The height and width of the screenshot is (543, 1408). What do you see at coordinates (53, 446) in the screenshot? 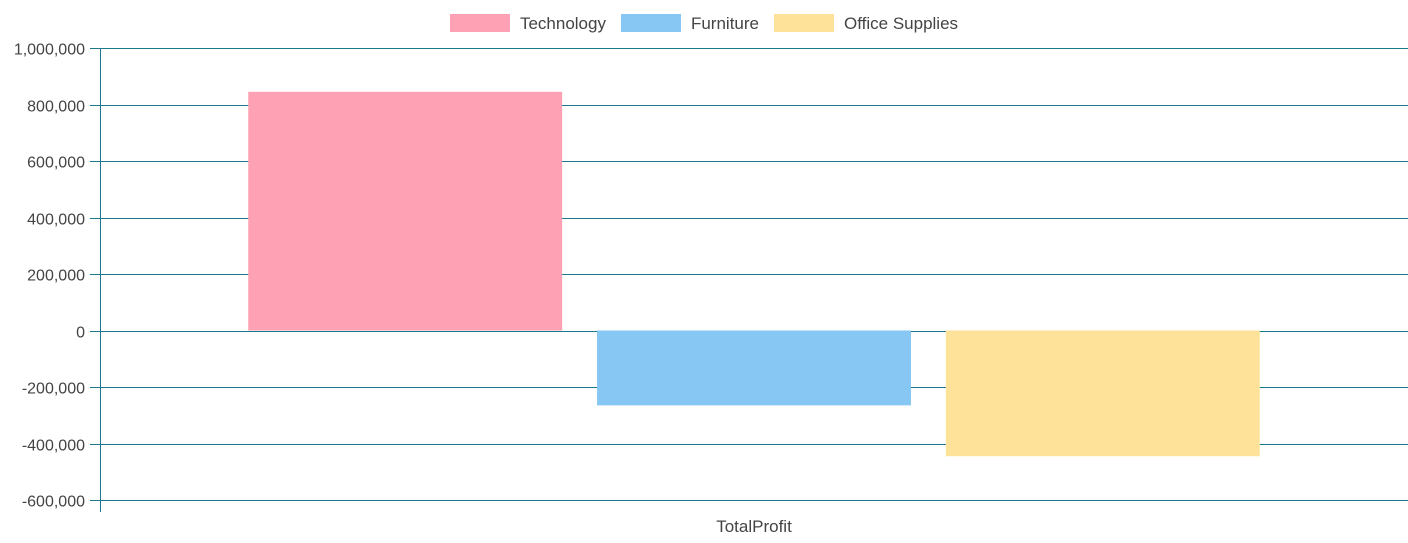
I see `y-tick-label: -400,000` at bounding box center [53, 446].